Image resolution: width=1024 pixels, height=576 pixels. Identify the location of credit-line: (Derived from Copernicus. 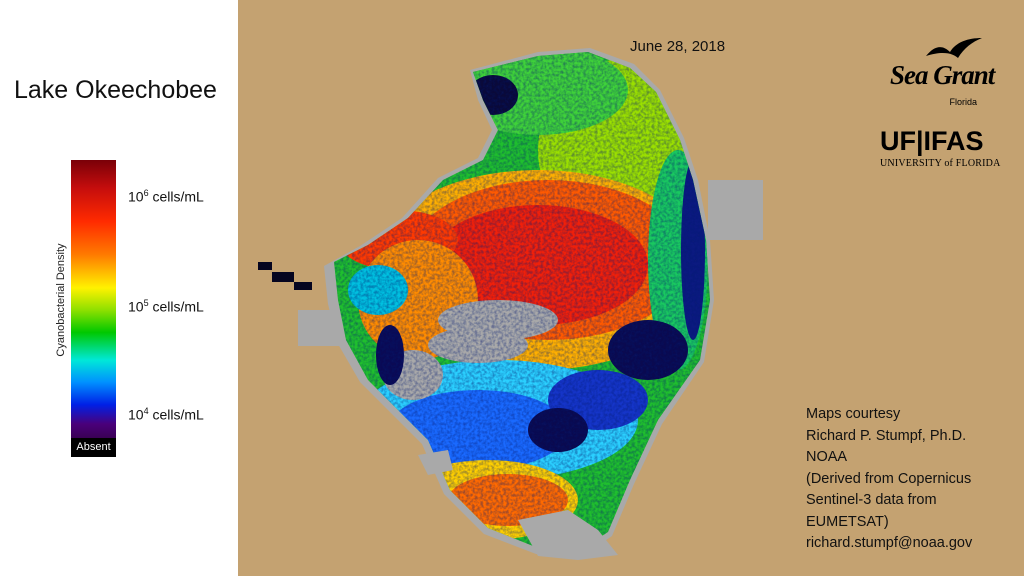
(889, 478).